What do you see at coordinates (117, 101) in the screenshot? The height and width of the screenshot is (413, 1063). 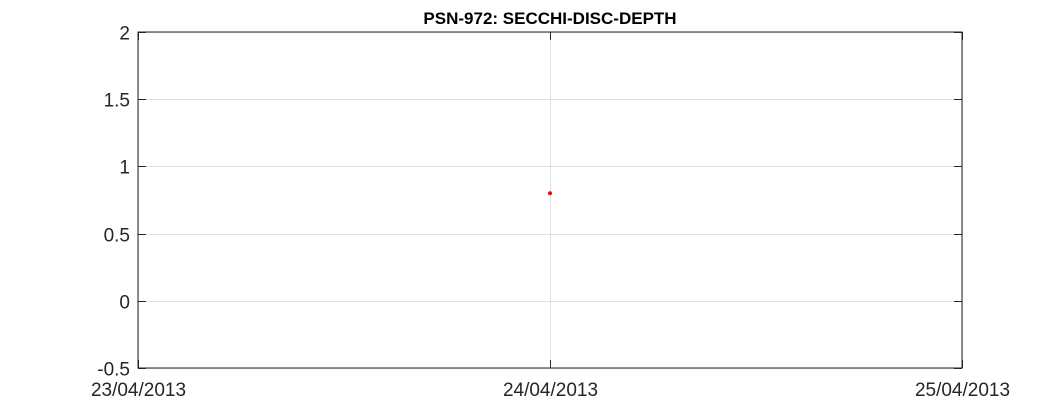 I see `y-tick-label: 1.5` at bounding box center [117, 101].